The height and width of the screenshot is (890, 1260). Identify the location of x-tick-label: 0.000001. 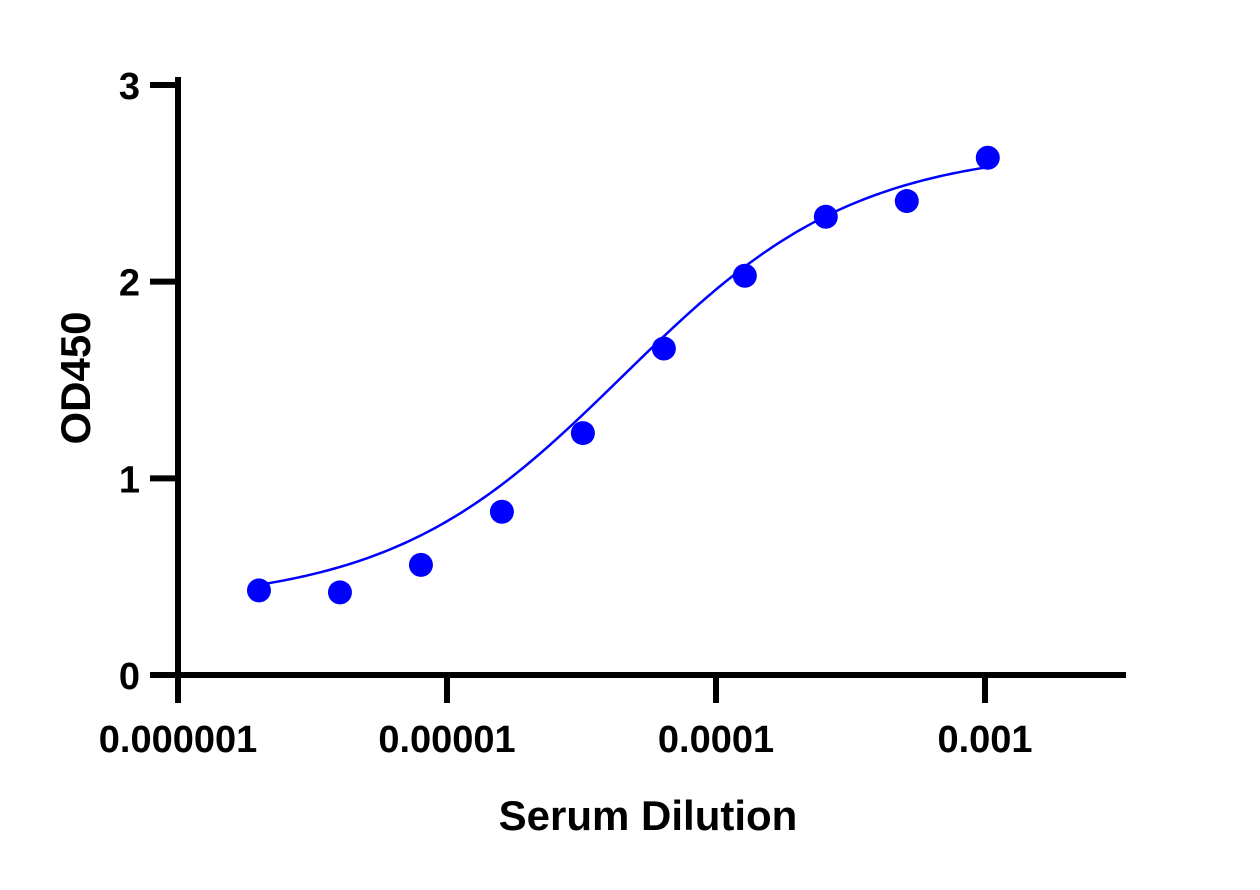
(178, 740).